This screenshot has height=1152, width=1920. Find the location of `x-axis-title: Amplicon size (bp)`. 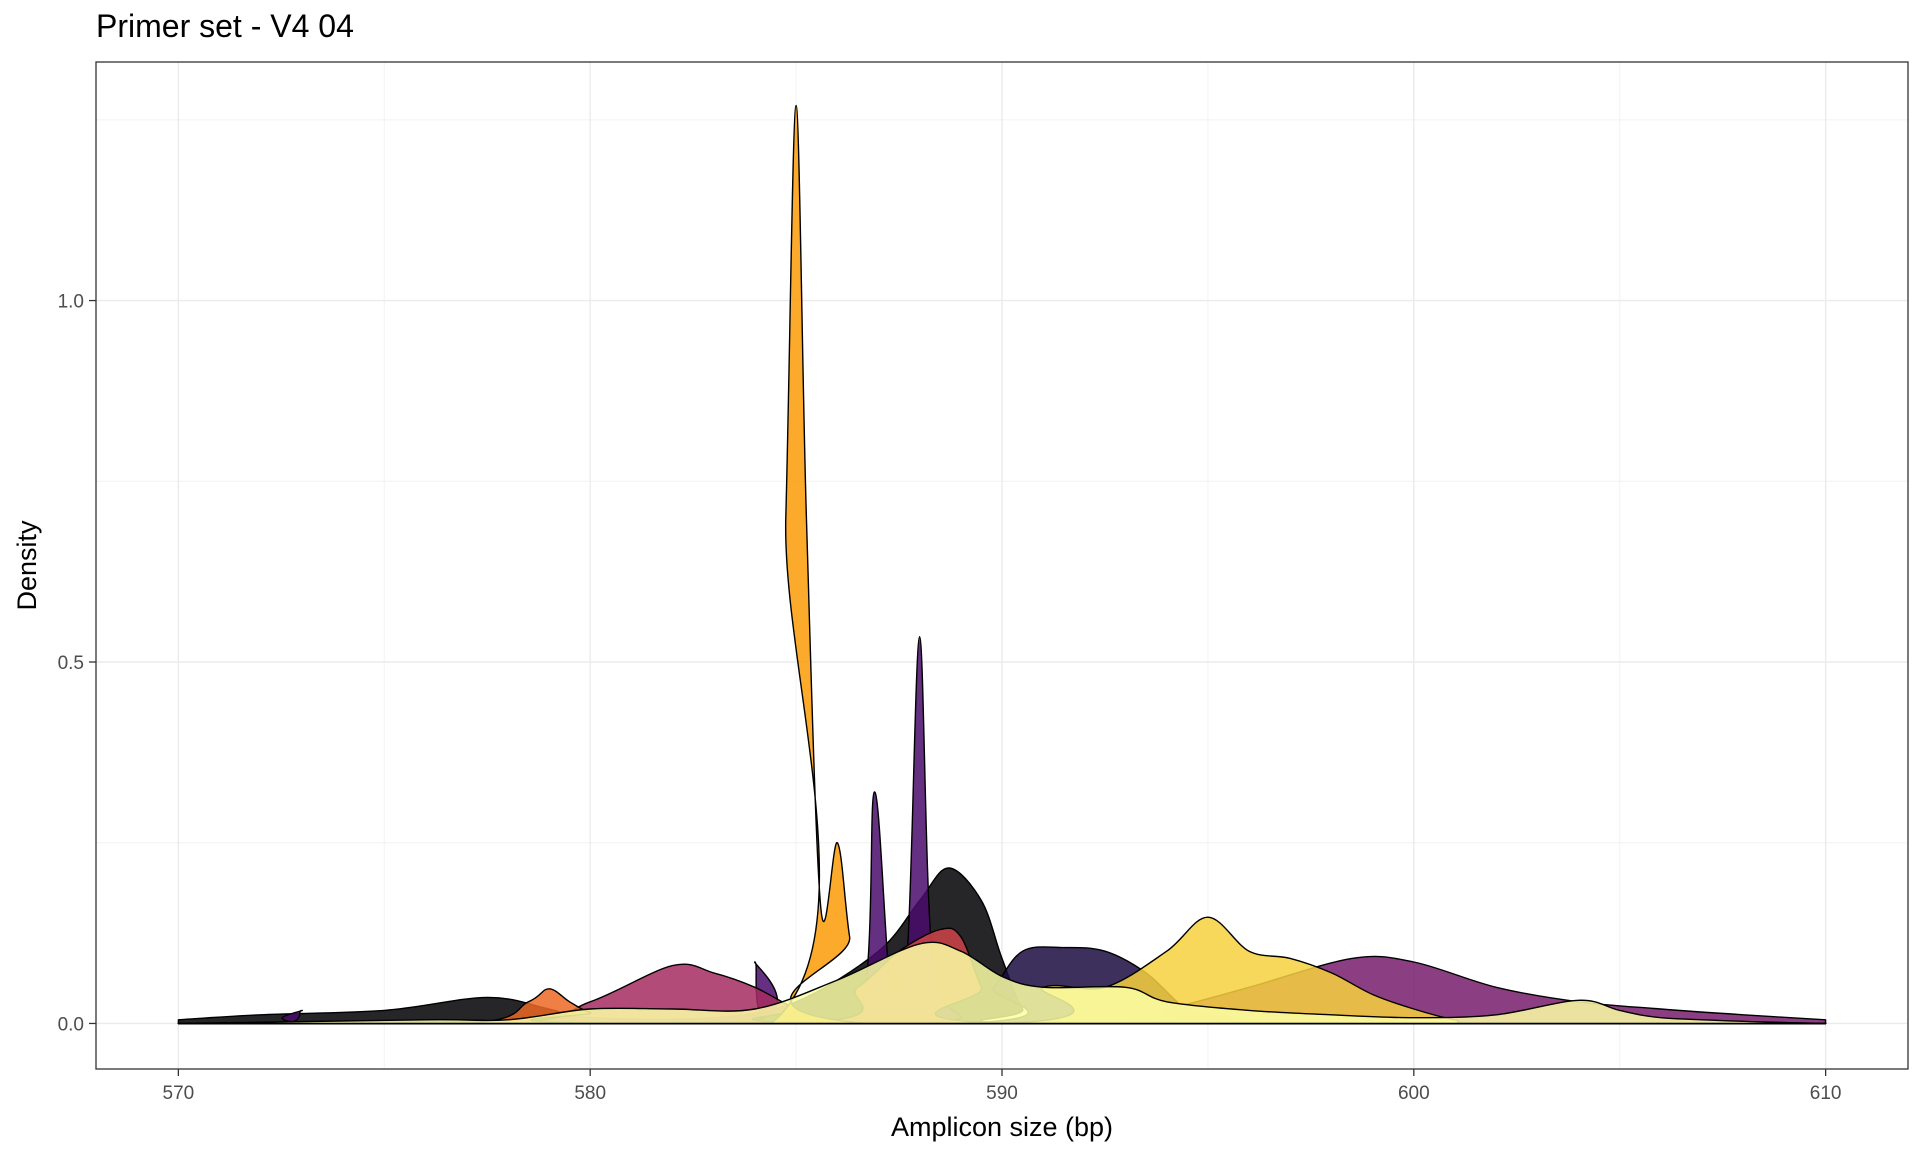

x-axis-title: Amplicon size (bp) is located at coordinates (1002, 1127).